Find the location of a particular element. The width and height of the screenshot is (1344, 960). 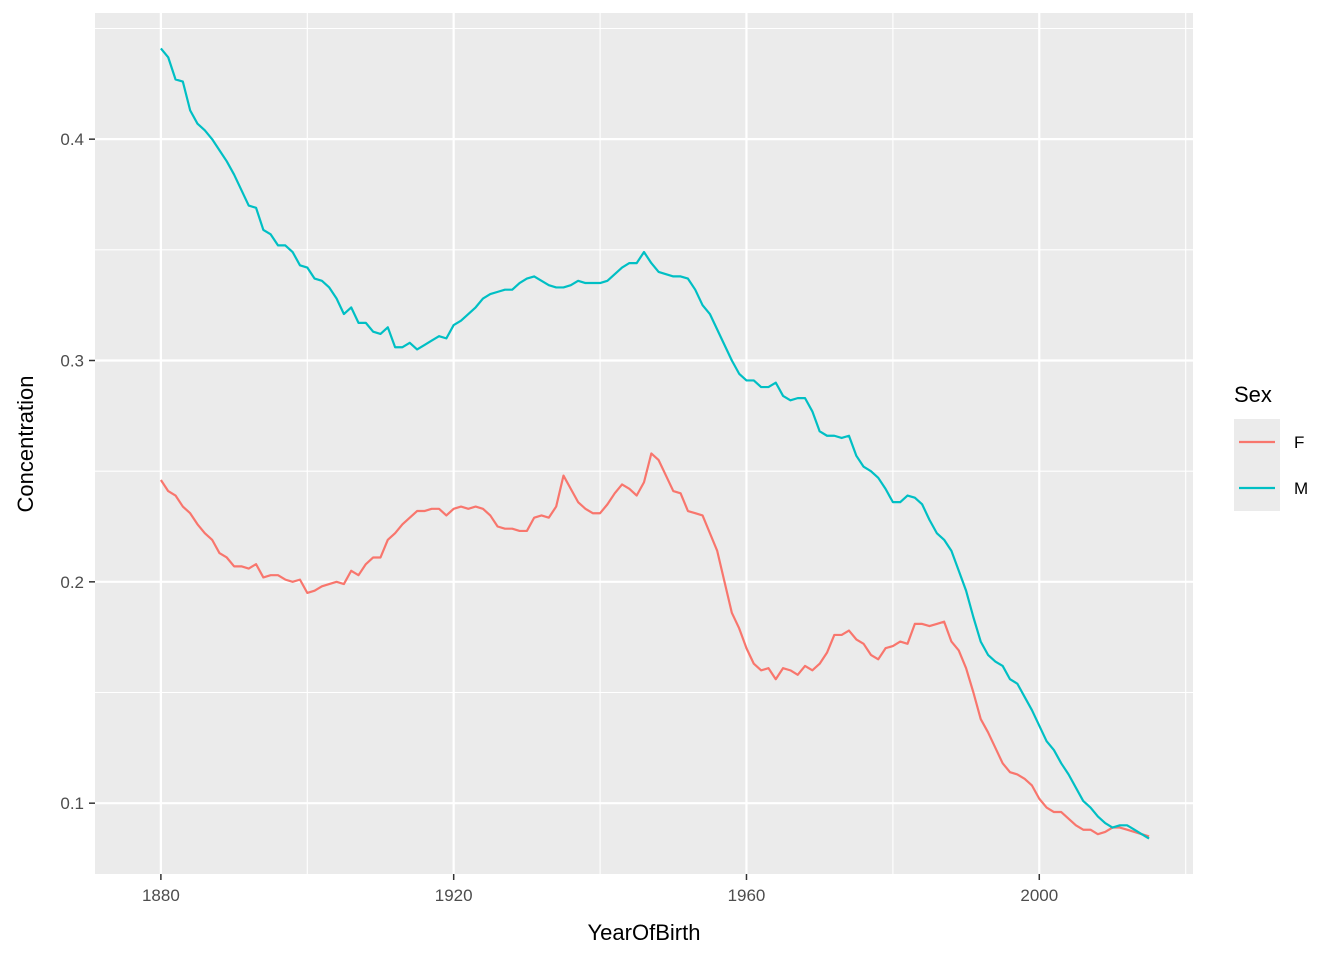

y-tick-label: 0.2 is located at coordinates (72, 582).